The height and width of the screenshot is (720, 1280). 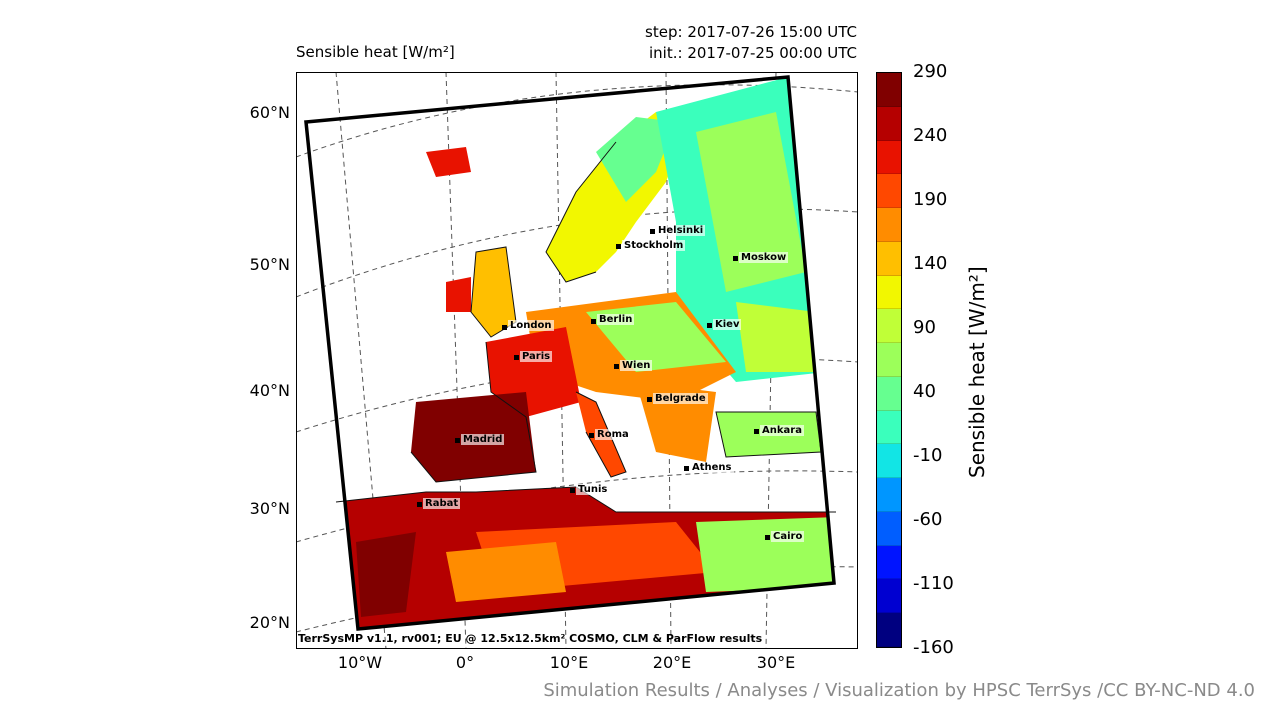 What do you see at coordinates (753, 53) in the screenshot?
I see `init-time: init.: 2017-07-25 00:00 UTC` at bounding box center [753, 53].